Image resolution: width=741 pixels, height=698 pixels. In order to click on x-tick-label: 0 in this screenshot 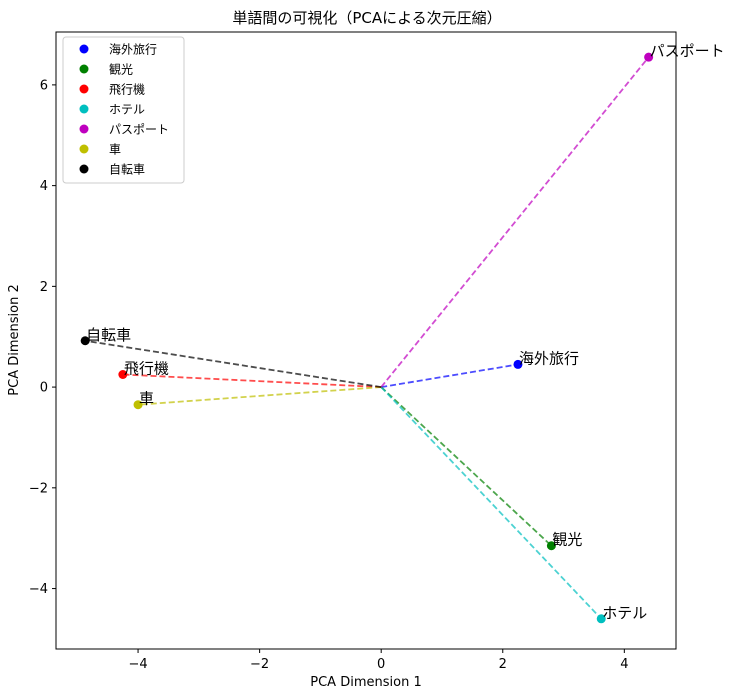, I will do `click(381, 664)`.